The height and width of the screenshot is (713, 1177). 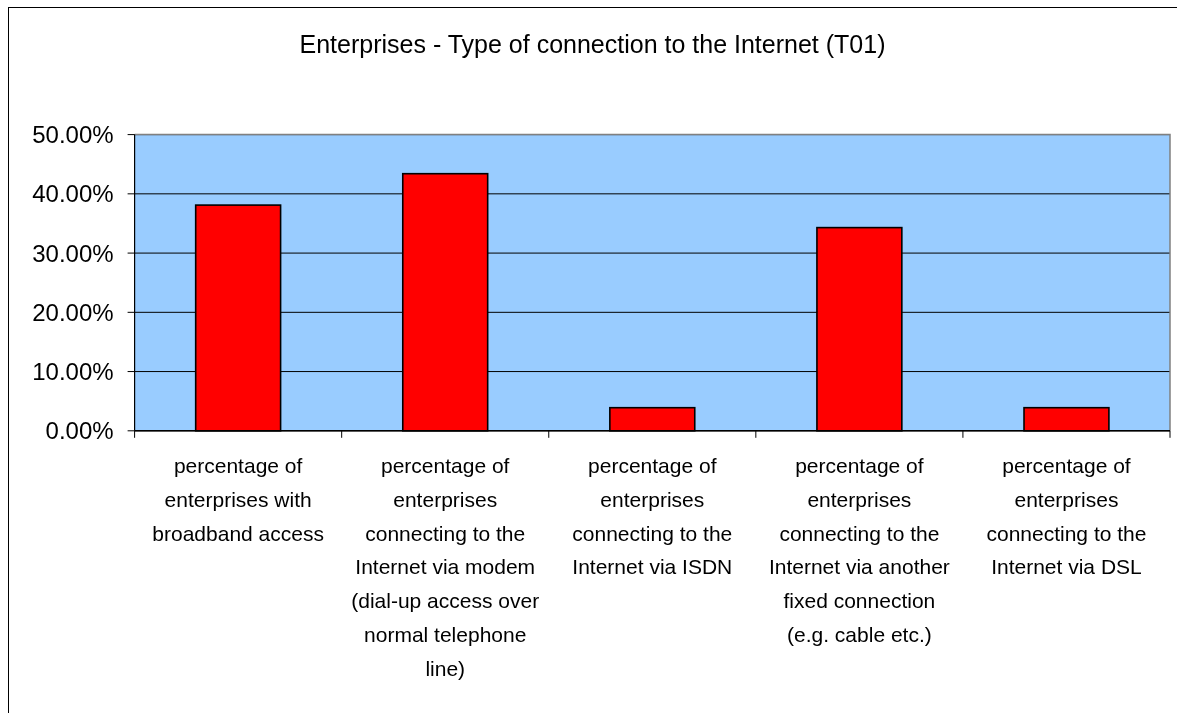 What do you see at coordinates (73, 372) in the screenshot?
I see `y-tick-label: 10.00%` at bounding box center [73, 372].